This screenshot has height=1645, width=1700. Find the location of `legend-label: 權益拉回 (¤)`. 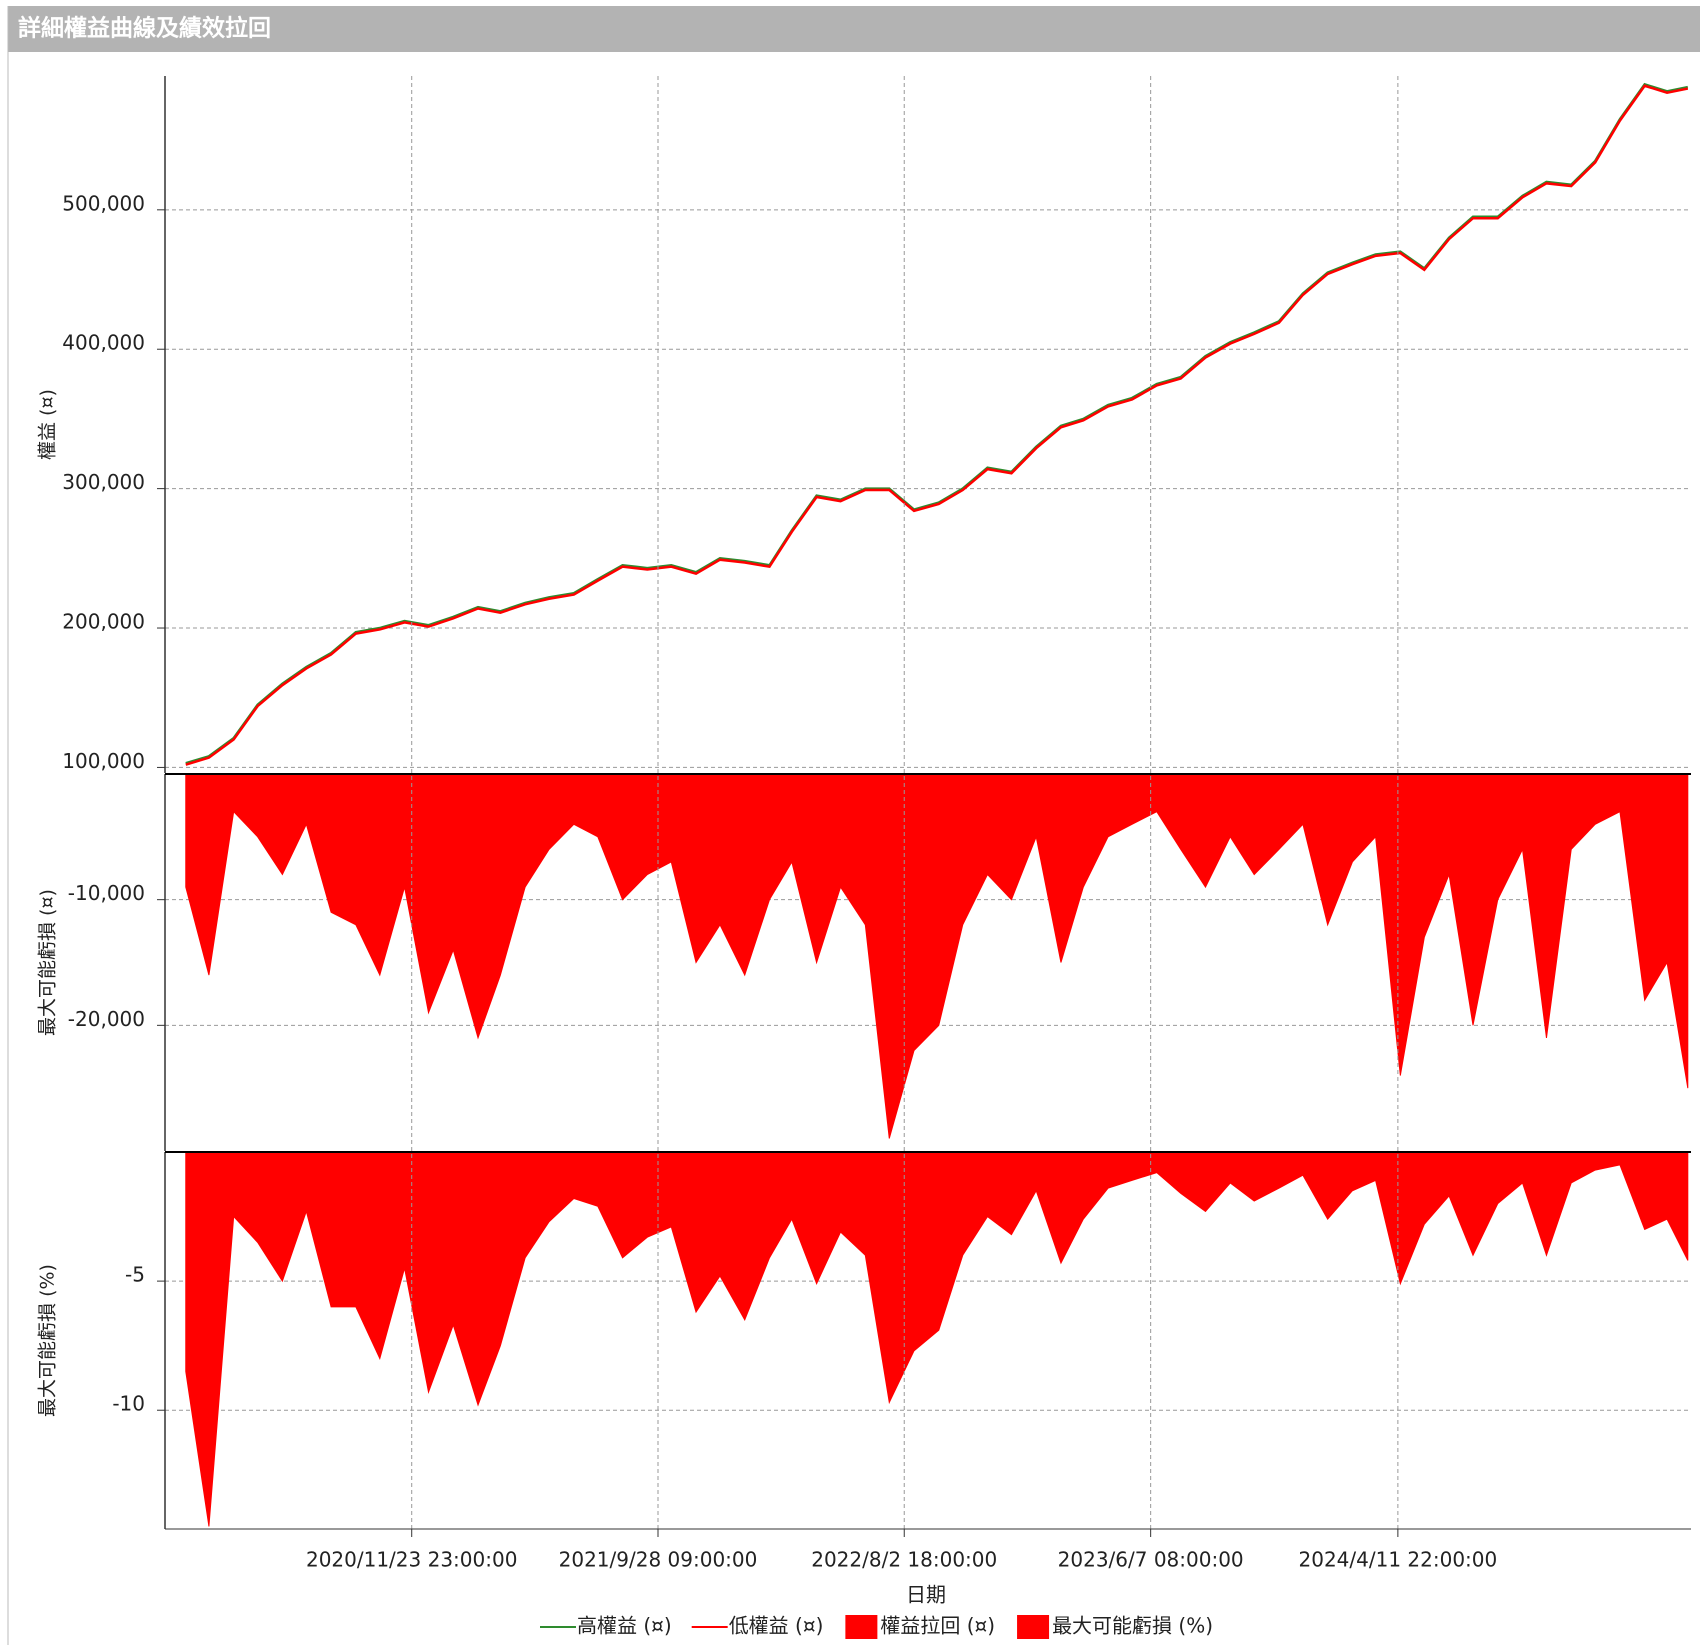

legend-label: 權益拉回 (¤) is located at coordinates (937, 1626).